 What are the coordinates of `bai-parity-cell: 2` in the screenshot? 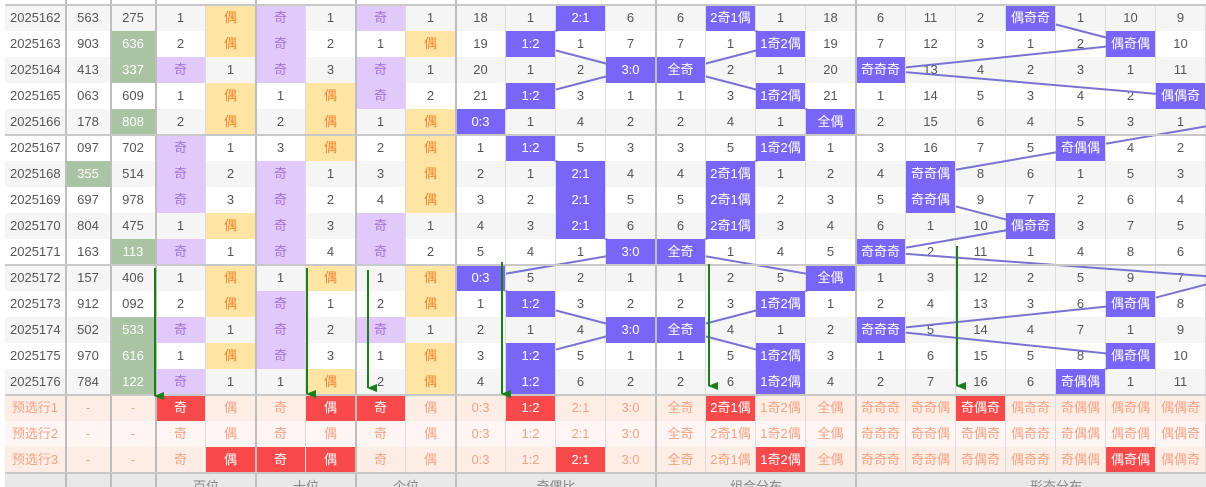 It's located at (231, 174).